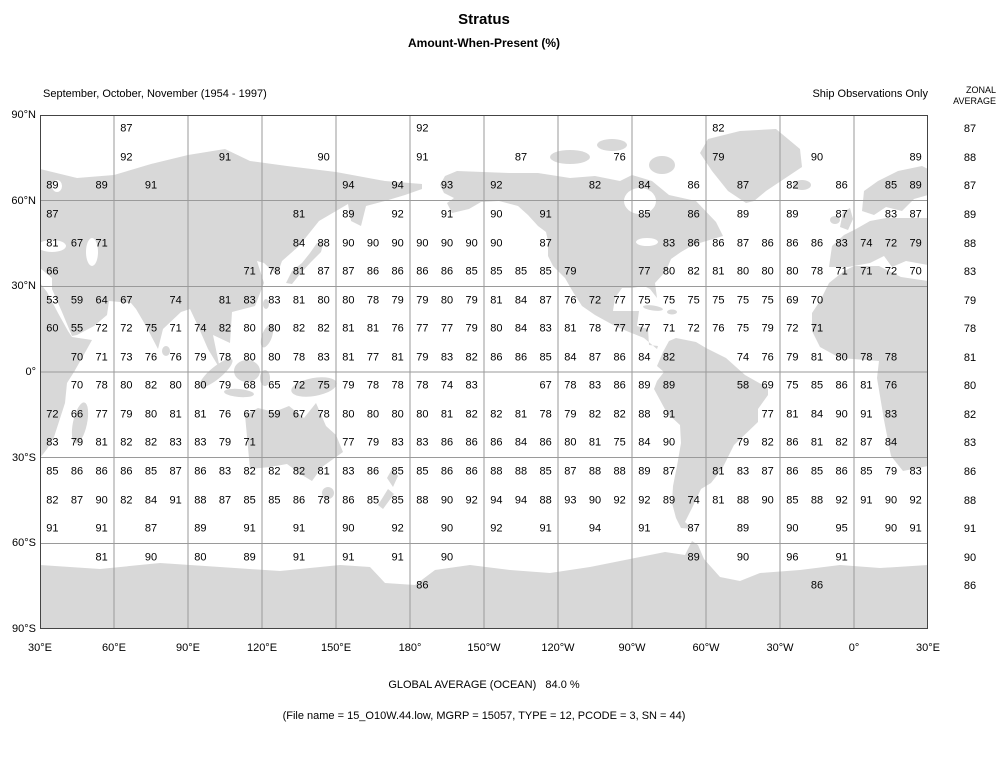  What do you see at coordinates (24, 629) in the screenshot?
I see `lat-label: 90°S` at bounding box center [24, 629].